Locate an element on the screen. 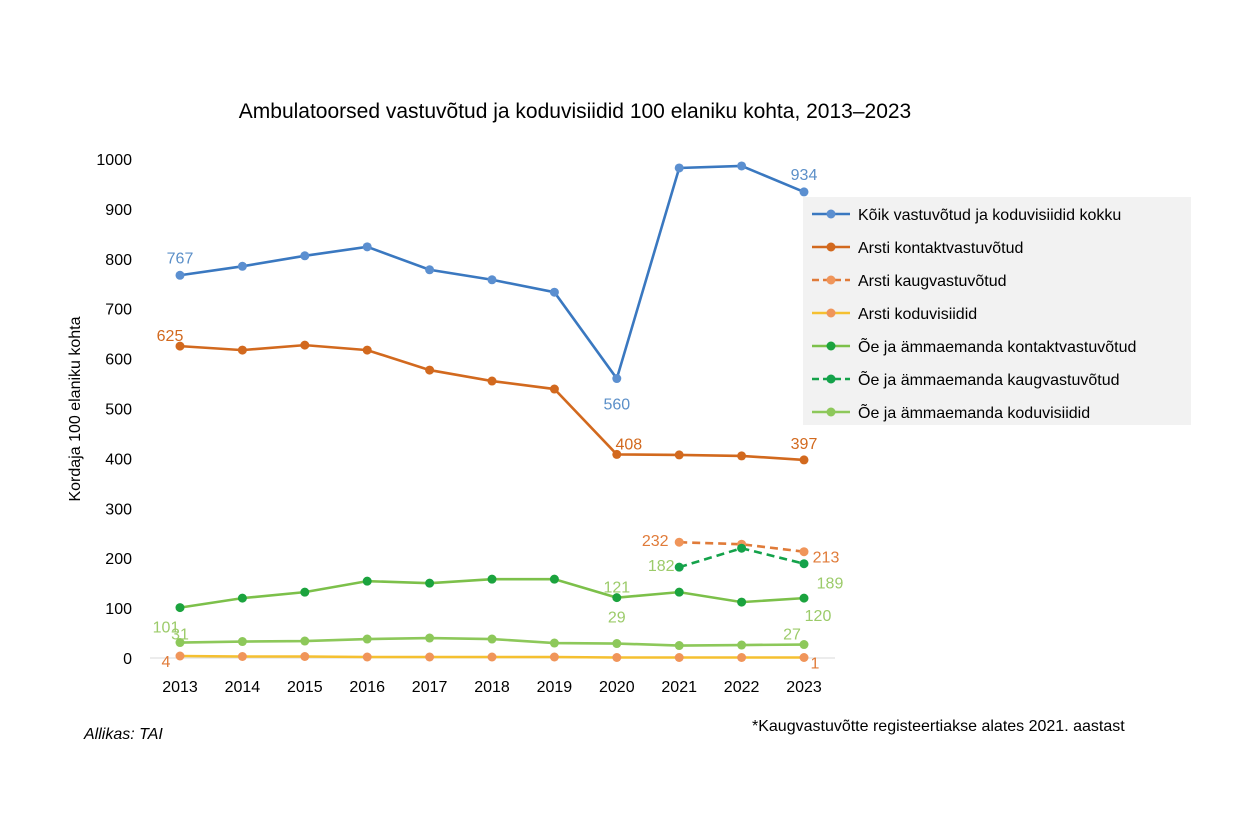 Image resolution: width=1240 pixels, height=840 pixels. data-label: 232 is located at coordinates (655, 541).